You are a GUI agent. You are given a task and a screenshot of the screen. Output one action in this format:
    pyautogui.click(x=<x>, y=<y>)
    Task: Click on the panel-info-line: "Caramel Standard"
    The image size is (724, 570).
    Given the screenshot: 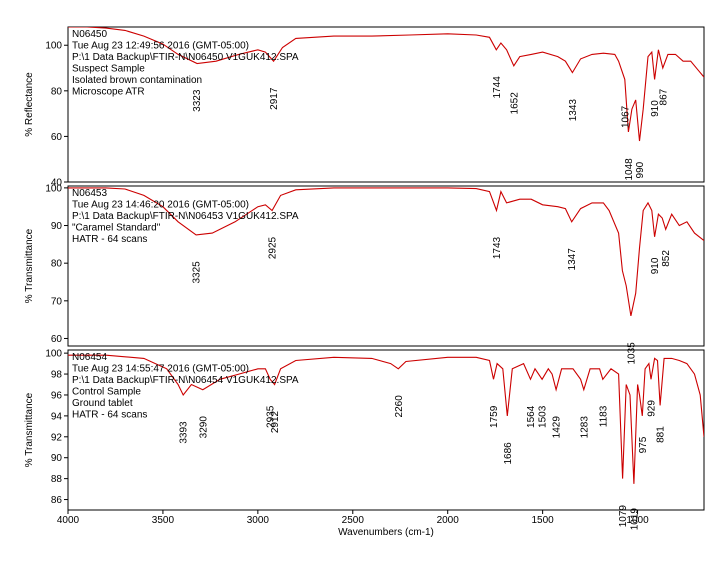 What is the action you would take?
    pyautogui.click(x=116, y=228)
    